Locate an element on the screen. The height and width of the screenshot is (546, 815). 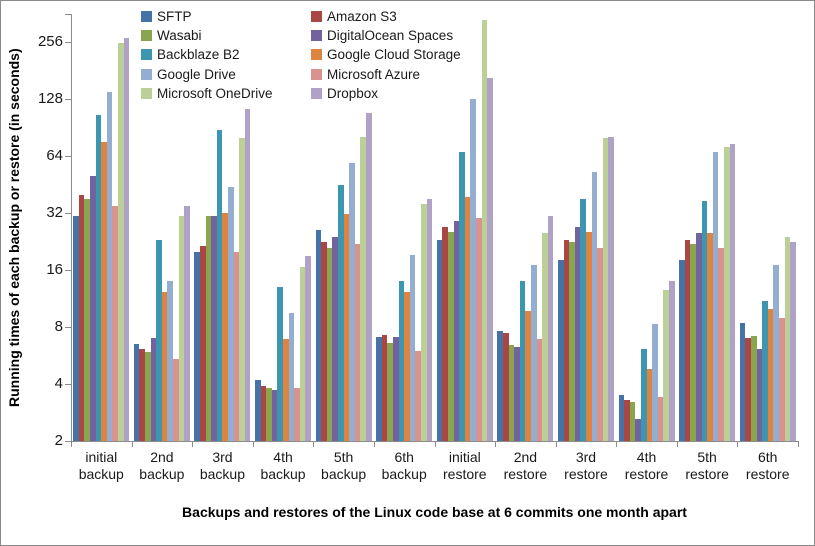
legend-label: Amazon S3 is located at coordinates (362, 16).